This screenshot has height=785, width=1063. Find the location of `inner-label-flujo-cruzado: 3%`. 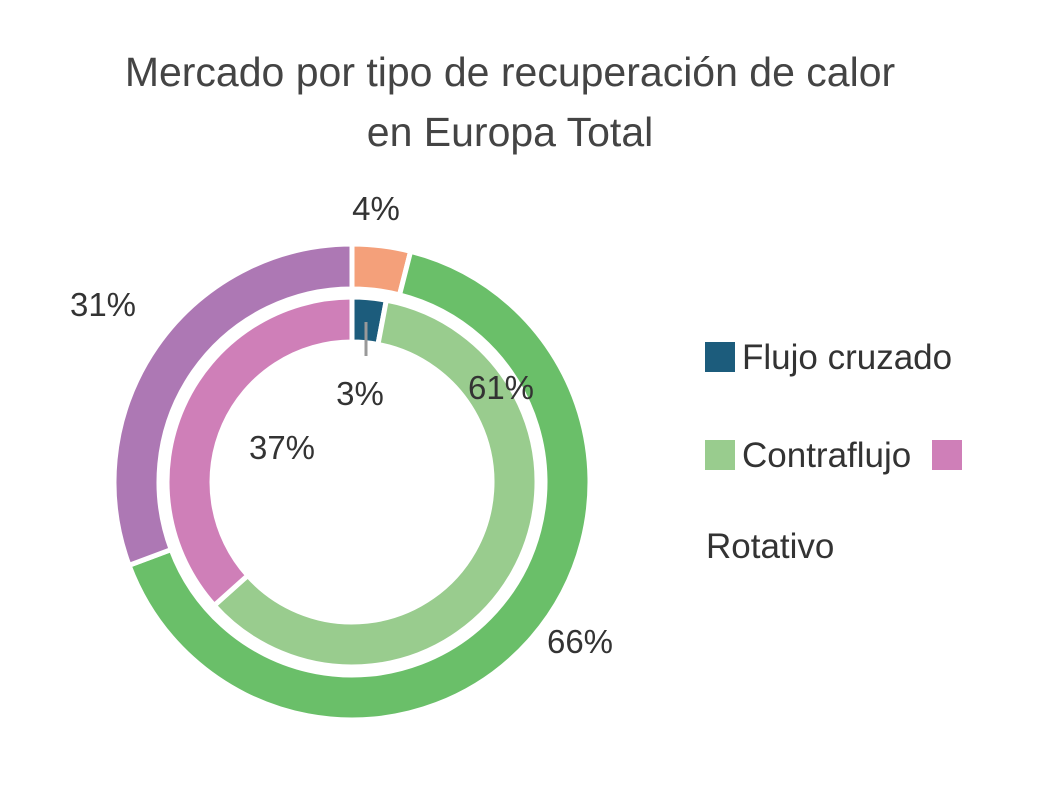

inner-label-flujo-cruzado: 3% is located at coordinates (360, 393).